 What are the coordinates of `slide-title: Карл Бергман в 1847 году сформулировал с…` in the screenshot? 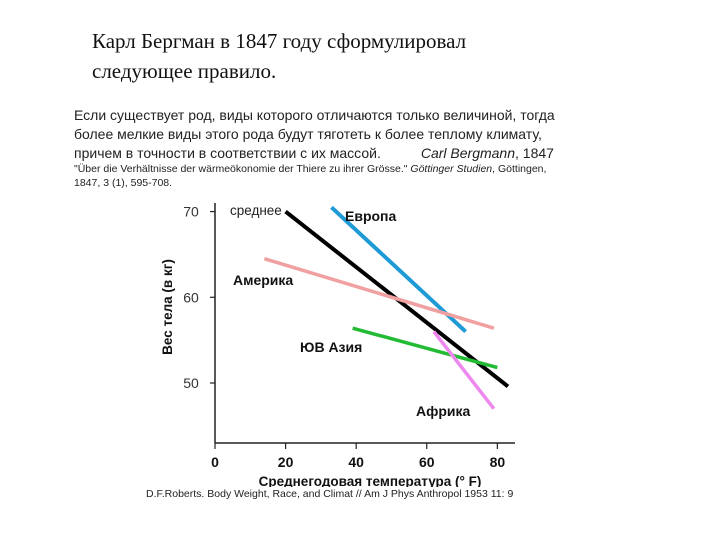 It's located at (372, 56).